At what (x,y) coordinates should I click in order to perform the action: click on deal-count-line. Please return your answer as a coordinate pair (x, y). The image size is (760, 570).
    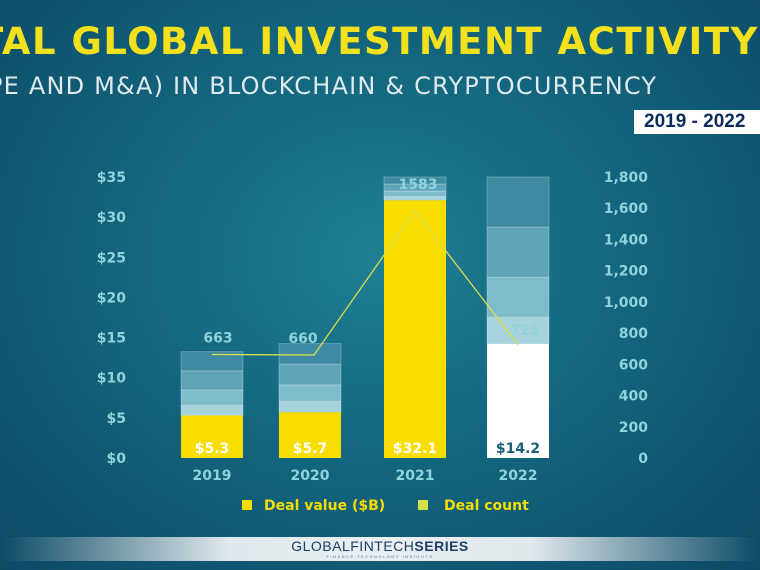
    Looking at the image, I should click on (365, 282).